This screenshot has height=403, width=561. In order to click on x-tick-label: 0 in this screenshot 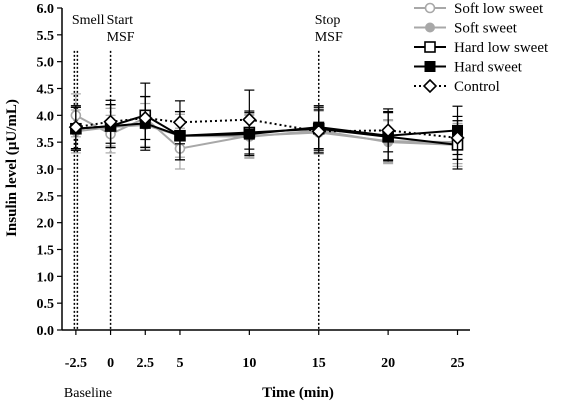, I will do `click(110, 363)`.